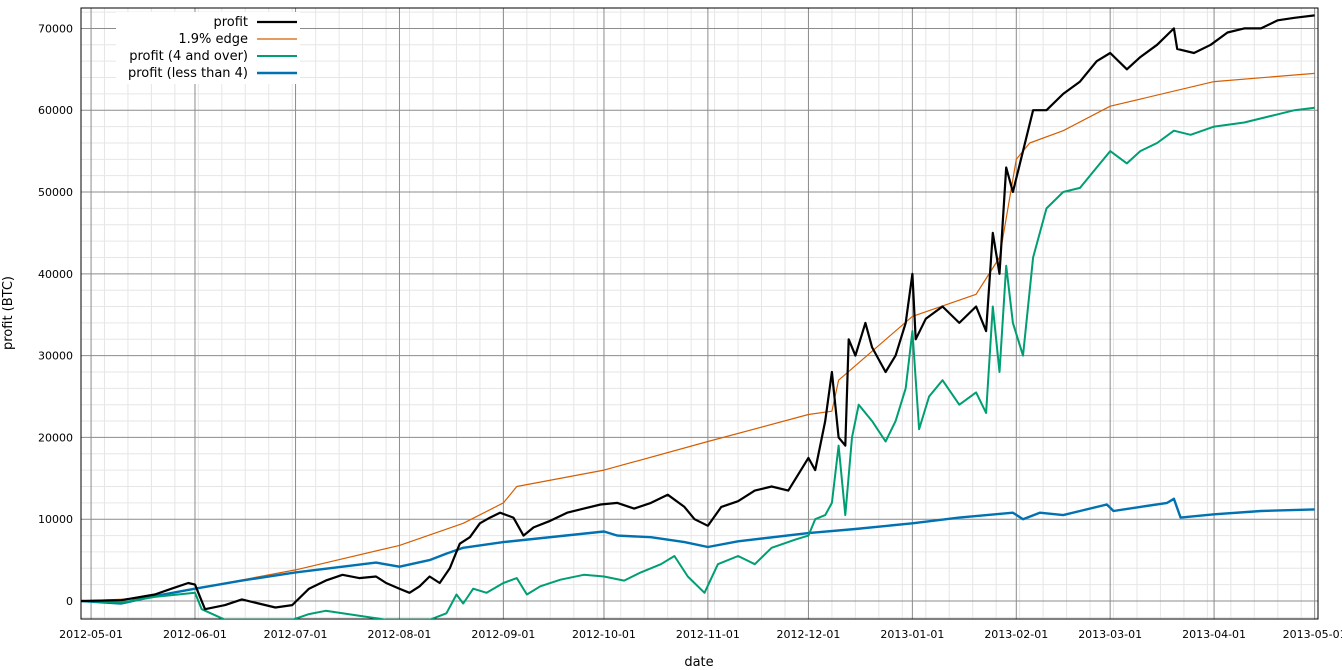 This screenshot has height=670, width=1342. What do you see at coordinates (698, 662) in the screenshot?
I see `x-axis-title: date` at bounding box center [698, 662].